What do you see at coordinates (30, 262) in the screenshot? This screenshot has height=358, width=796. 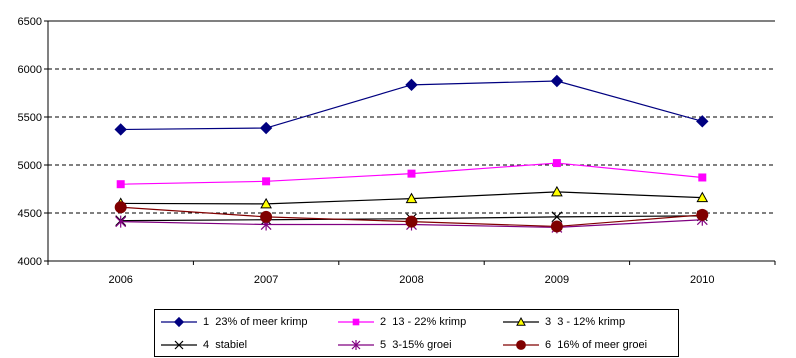 I see `y-tick-label: 4000` at bounding box center [30, 262].